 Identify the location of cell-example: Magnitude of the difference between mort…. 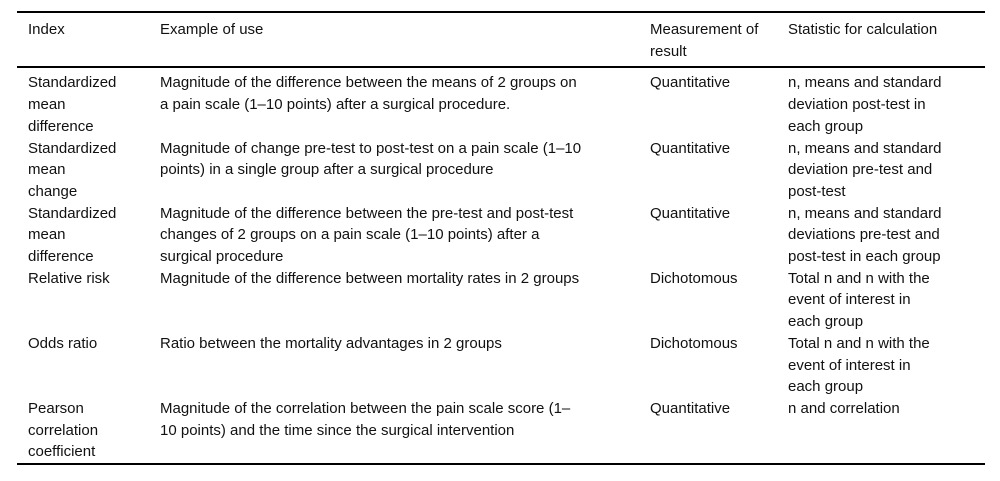
(370, 278).